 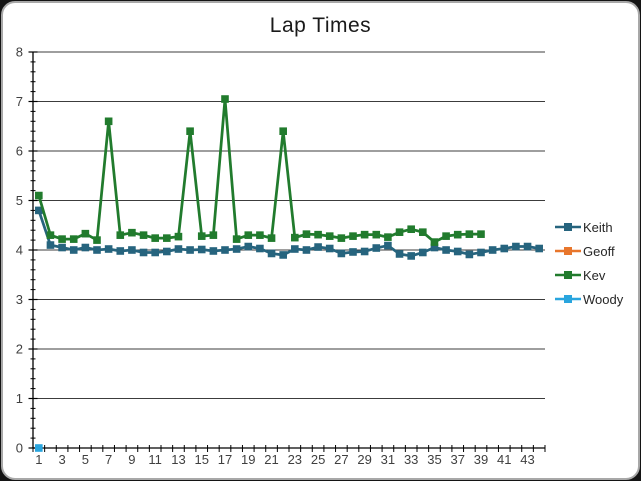 I want to click on x-axis-tick-label: 19, so click(x=248, y=459).